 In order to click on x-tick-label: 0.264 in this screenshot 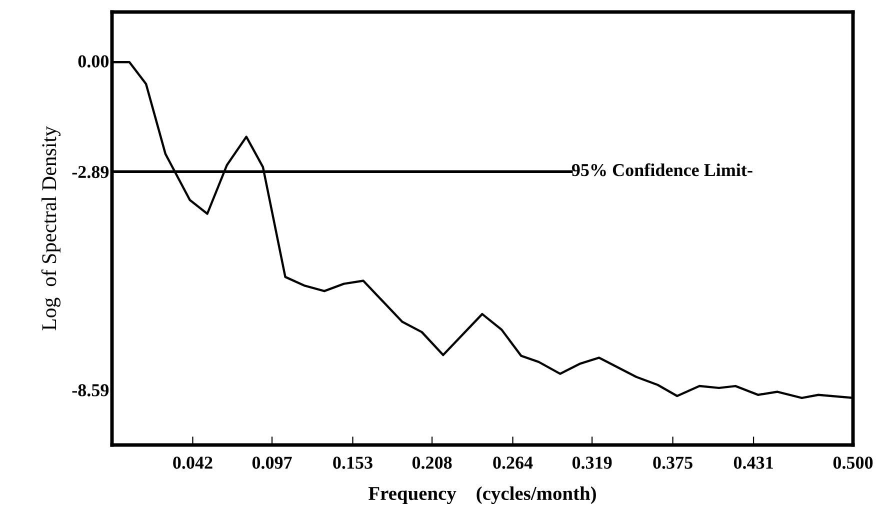, I will do `click(513, 462)`.